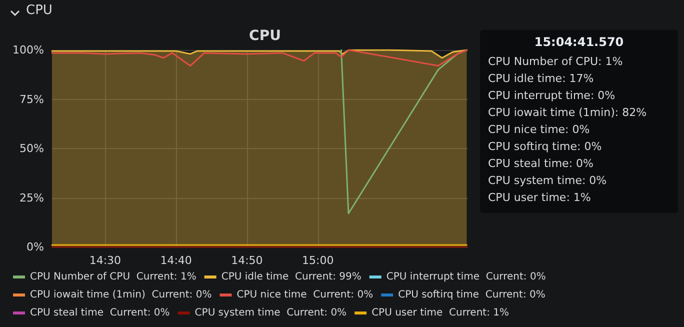 The height and width of the screenshot is (327, 684). I want to click on legend-label: CPU interrupt time Current: 0%, so click(466, 277).